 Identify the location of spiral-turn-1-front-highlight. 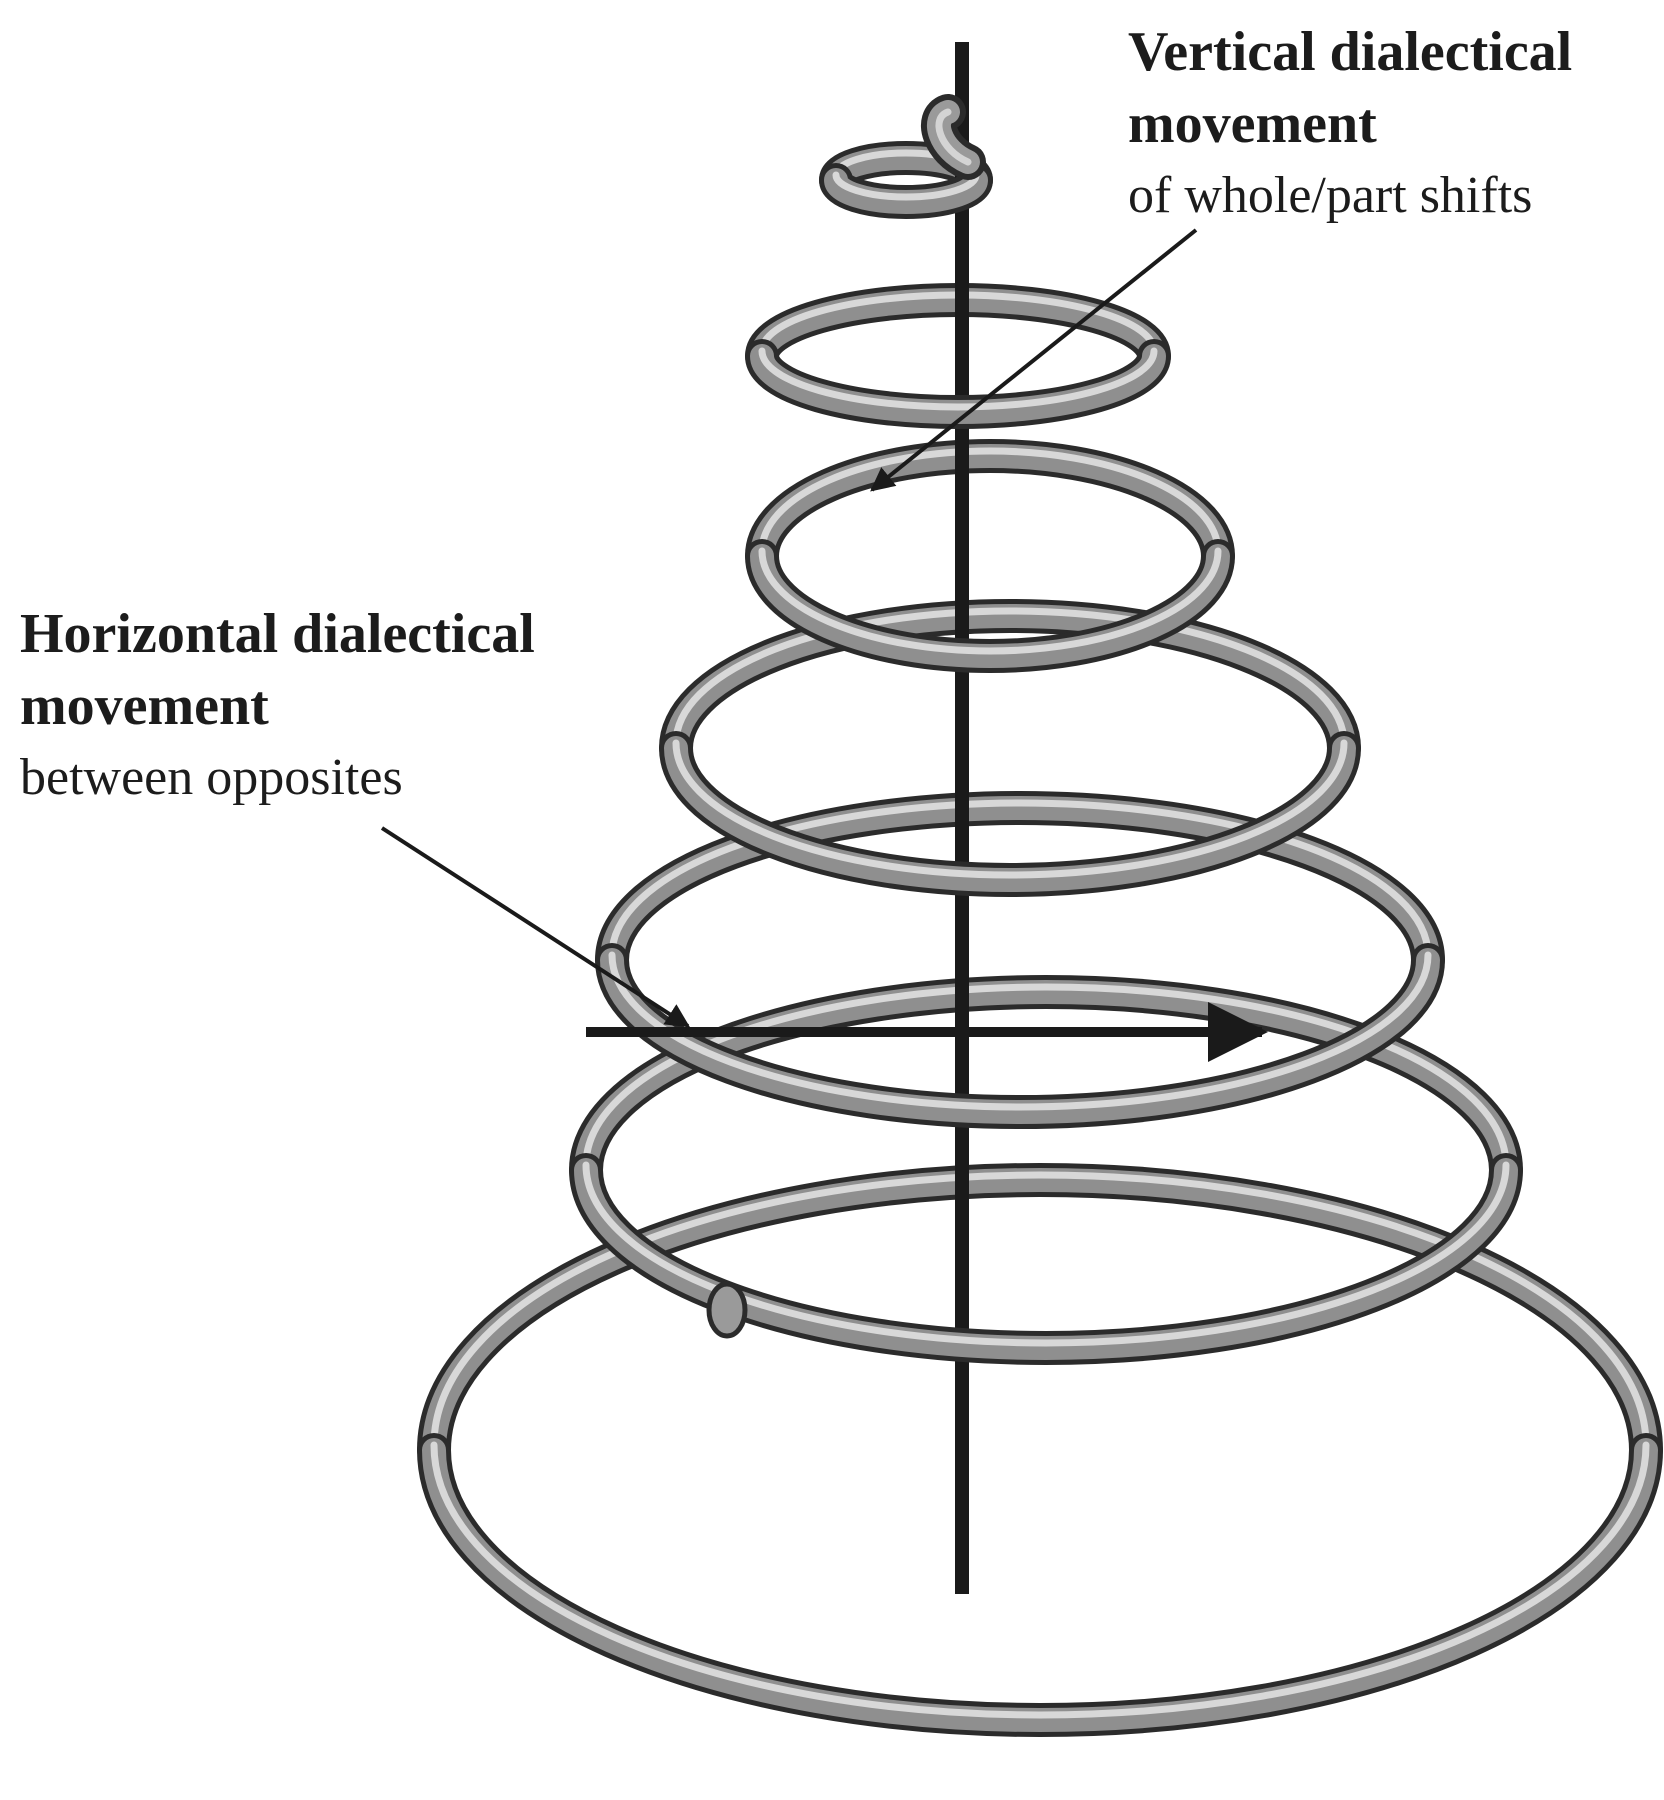
(906, 186).